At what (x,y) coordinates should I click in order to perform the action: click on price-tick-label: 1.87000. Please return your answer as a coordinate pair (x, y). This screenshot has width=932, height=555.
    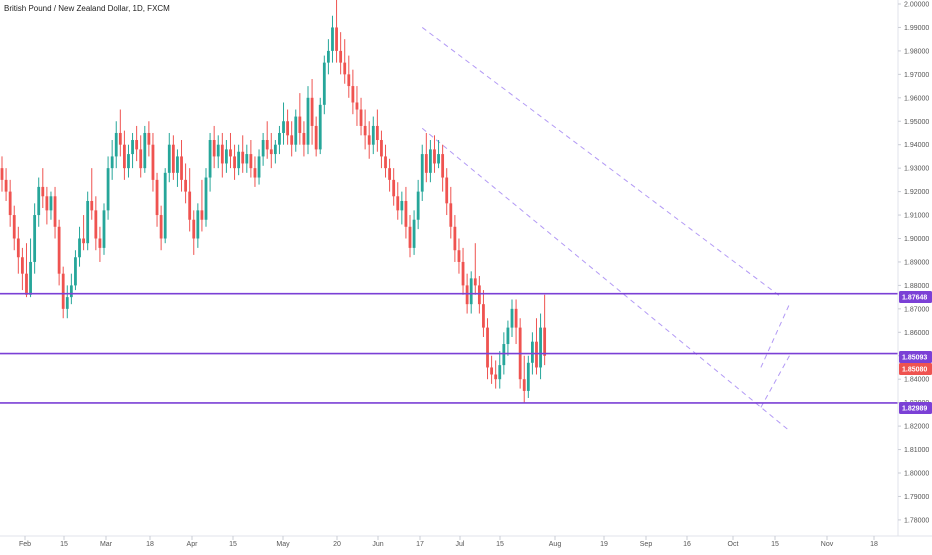
    Looking at the image, I should click on (916, 309).